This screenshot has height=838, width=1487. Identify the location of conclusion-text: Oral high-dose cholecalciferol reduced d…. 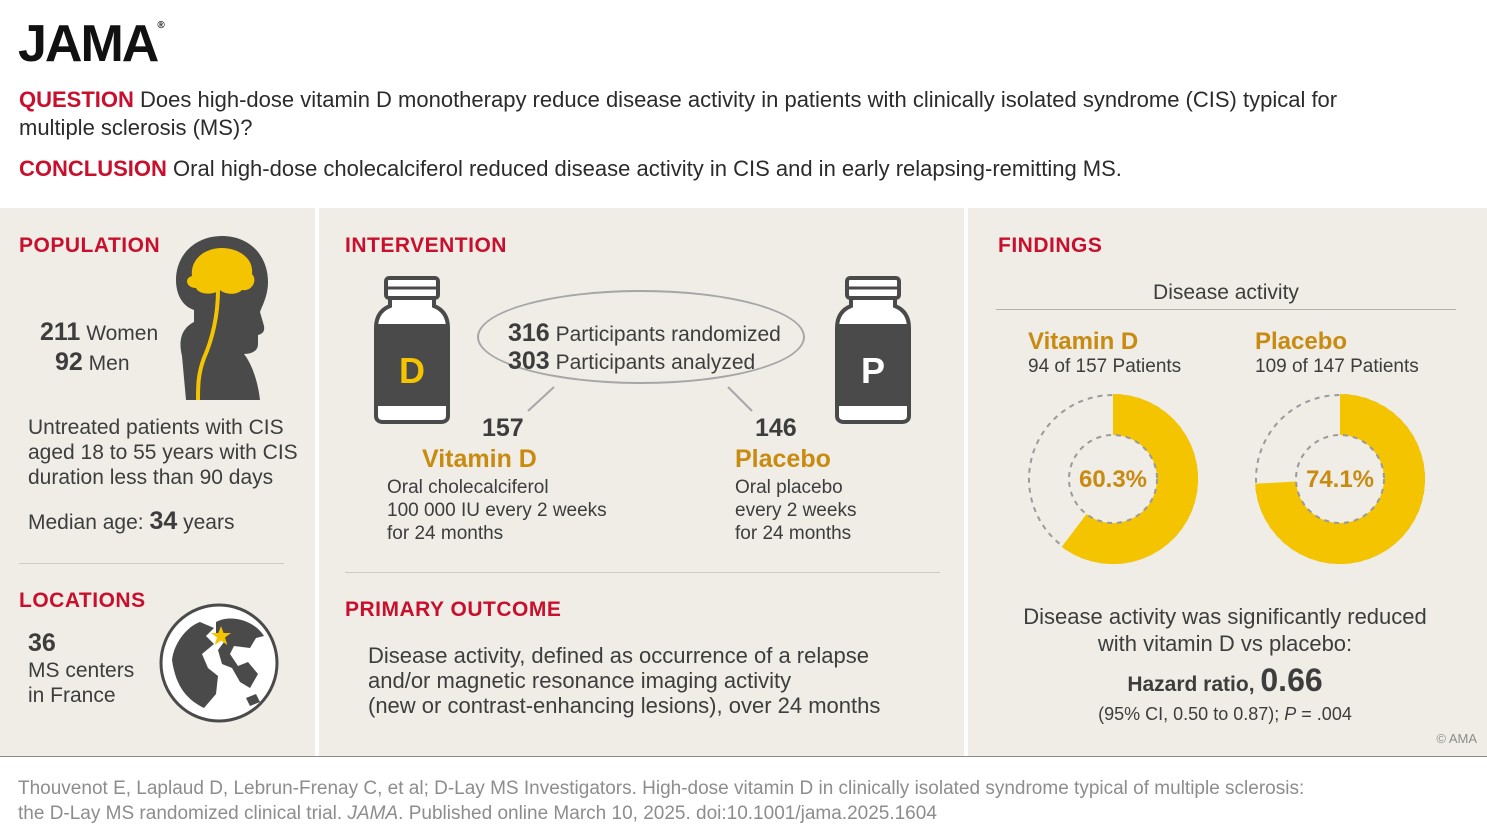
(647, 168).